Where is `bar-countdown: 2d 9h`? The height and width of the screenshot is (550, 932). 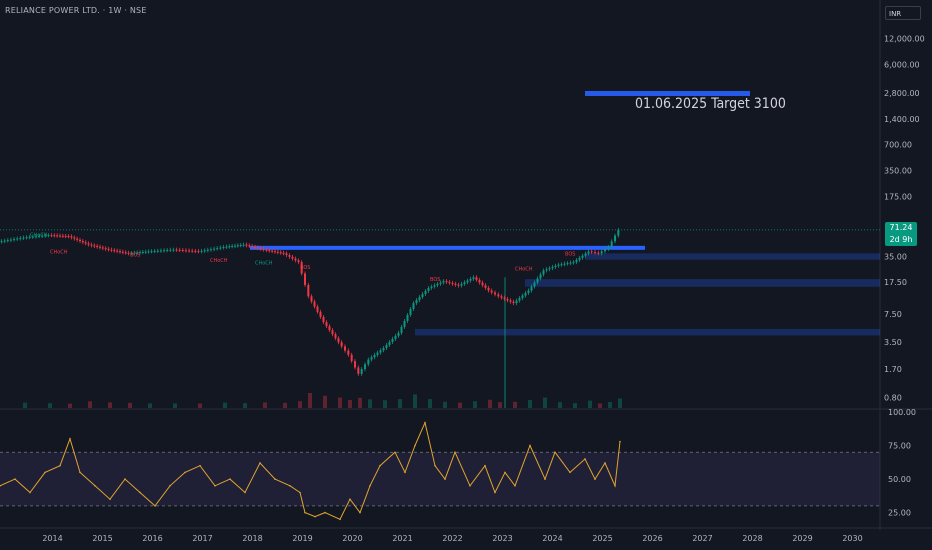 bar-countdown: 2d 9h is located at coordinates (901, 239).